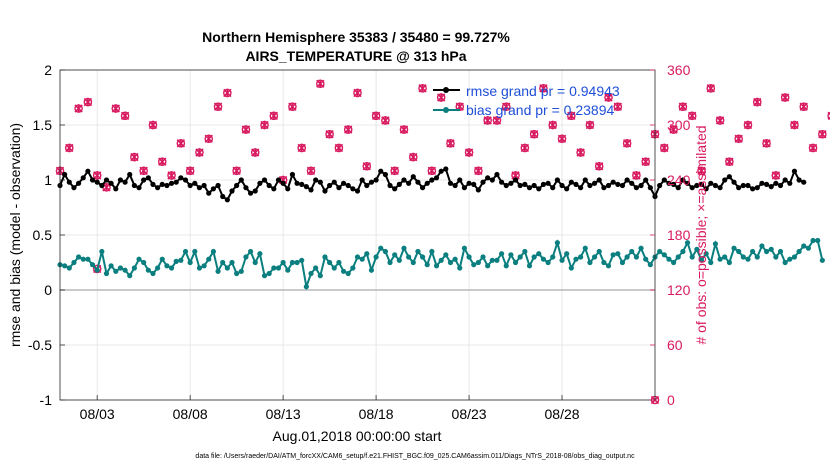 The image size is (830, 470). What do you see at coordinates (97, 414) in the screenshot?
I see `x-tick-label: 08/03` at bounding box center [97, 414].